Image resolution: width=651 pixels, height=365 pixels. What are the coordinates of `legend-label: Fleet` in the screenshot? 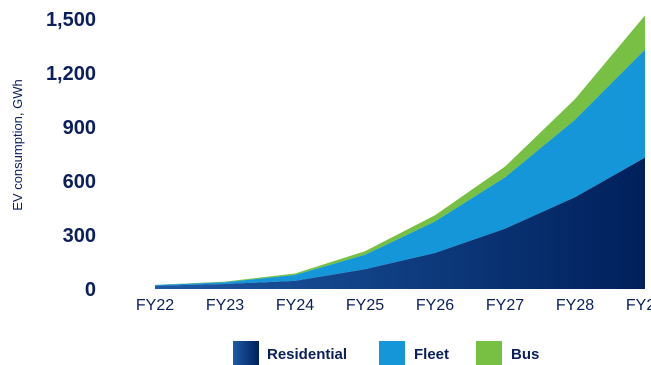 It's located at (431, 354).